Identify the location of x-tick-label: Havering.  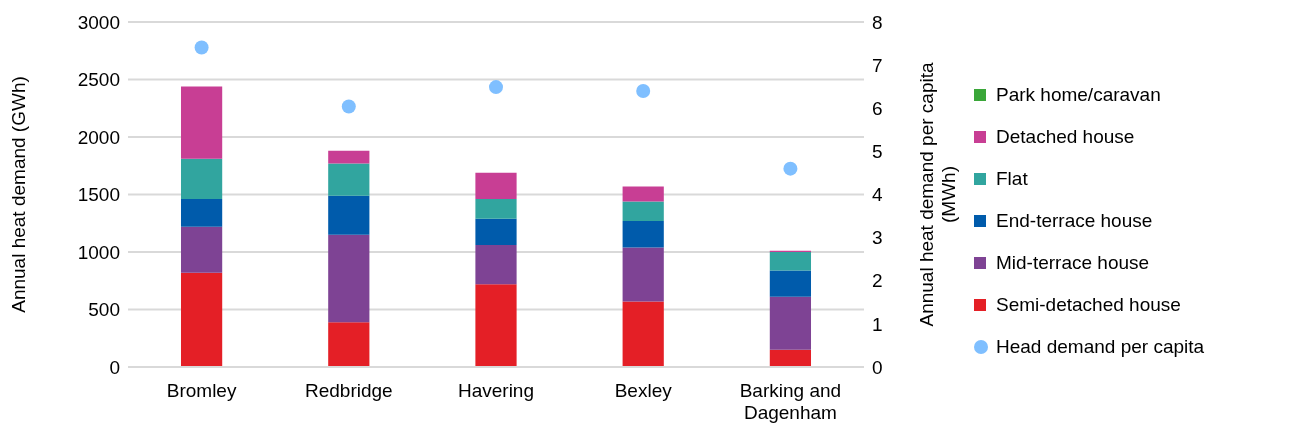
(496, 390).